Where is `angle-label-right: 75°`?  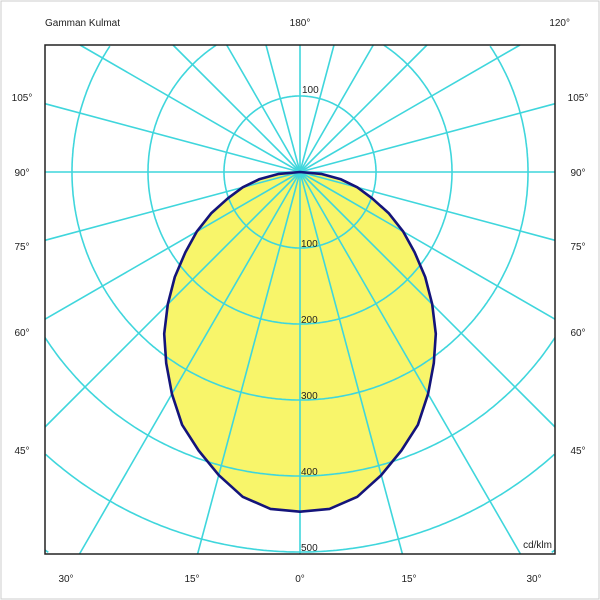
angle-label-right: 75° is located at coordinates (577, 247).